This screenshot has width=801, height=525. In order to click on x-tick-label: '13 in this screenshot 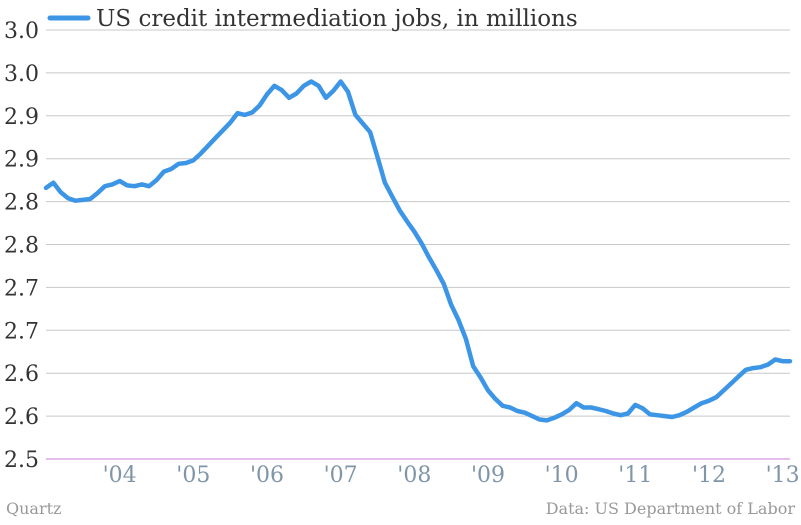, I will do `click(783, 475)`.